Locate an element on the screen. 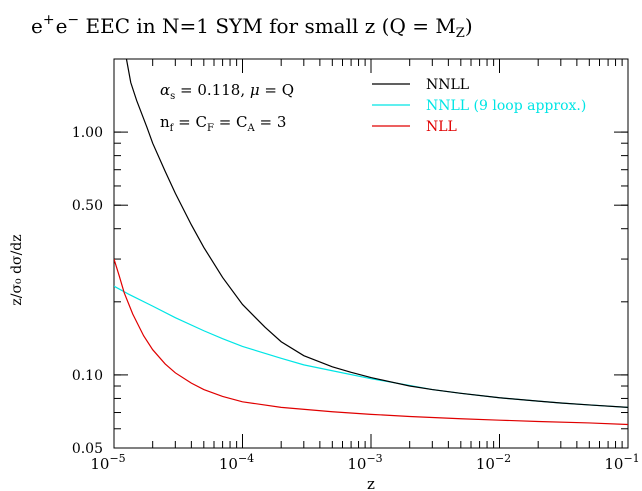 This screenshot has width=642, height=491. legend-label: NLL is located at coordinates (441, 127).